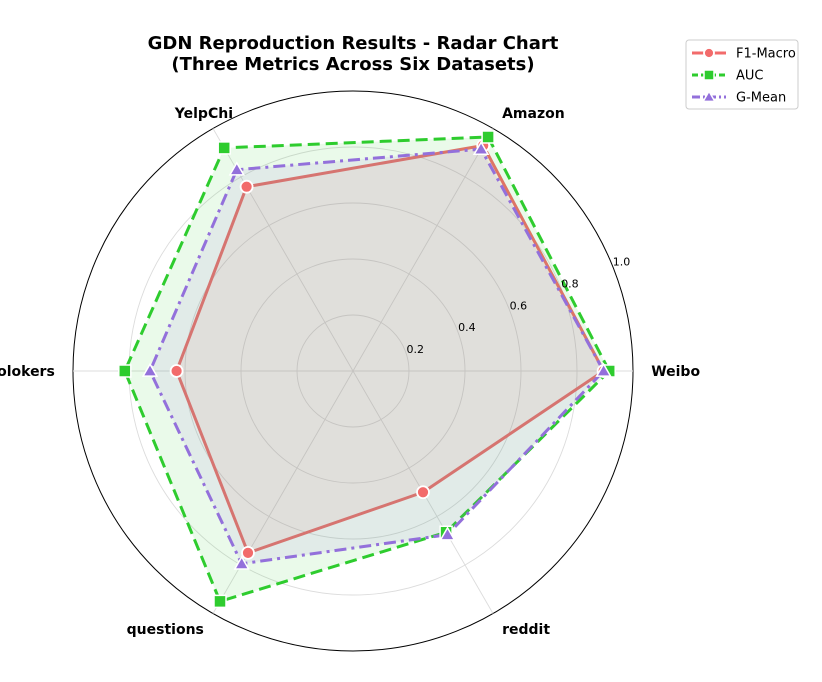  Describe the element at coordinates (165, 630) in the screenshot. I see `category-label: questions` at that location.